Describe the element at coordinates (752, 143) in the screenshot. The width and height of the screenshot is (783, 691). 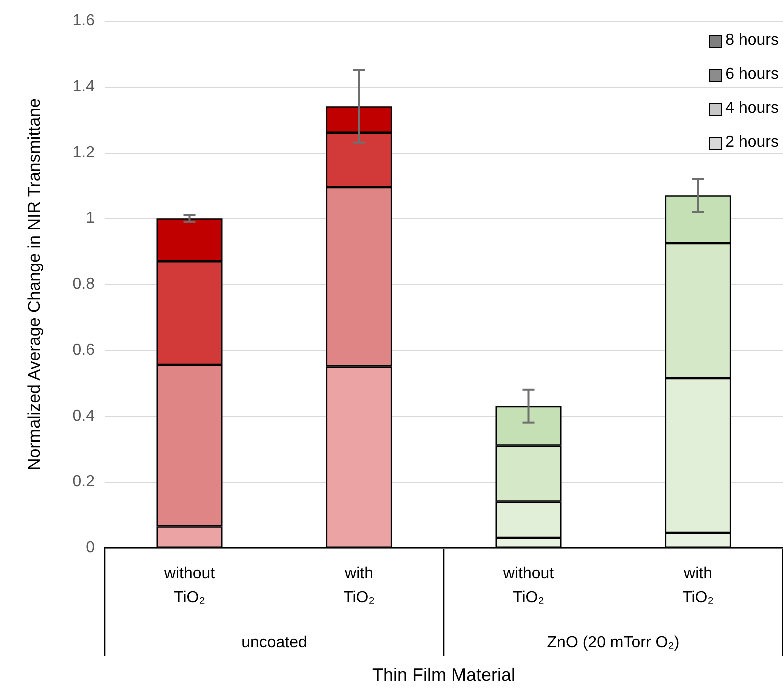
I see `text: 2 hours` at that location.